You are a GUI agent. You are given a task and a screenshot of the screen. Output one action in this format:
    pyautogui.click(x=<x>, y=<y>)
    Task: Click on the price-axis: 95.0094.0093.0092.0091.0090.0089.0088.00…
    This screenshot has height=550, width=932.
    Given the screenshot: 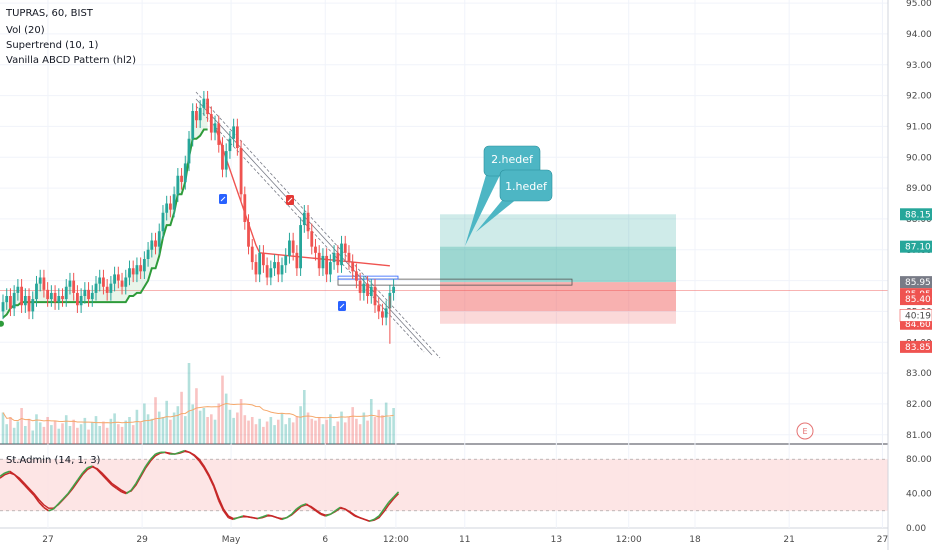 What is the action you would take?
    pyautogui.click(x=909, y=275)
    